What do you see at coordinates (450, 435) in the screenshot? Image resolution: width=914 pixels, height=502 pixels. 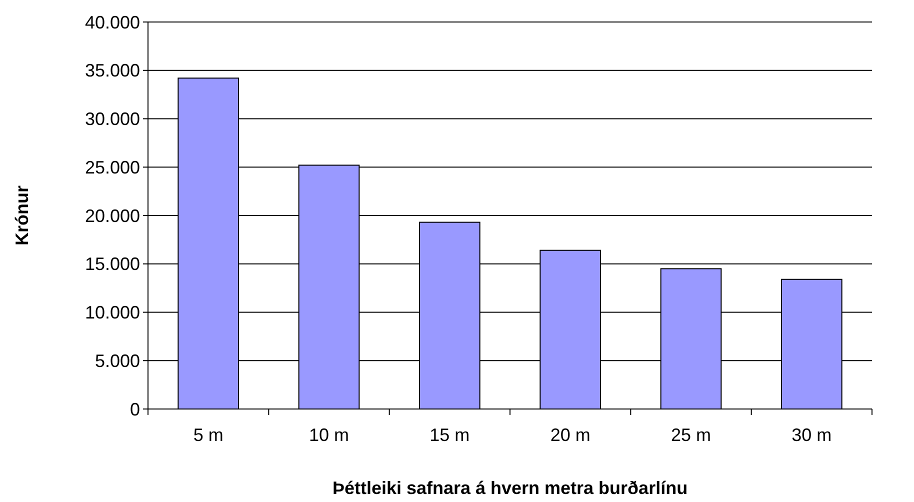 I see `x-tick-label: 15 m` at bounding box center [450, 435].